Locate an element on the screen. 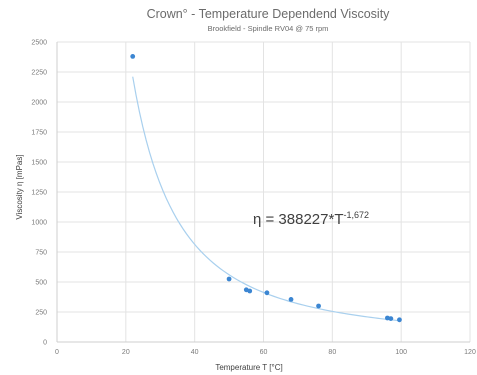 The image size is (477, 375). y-axis-label: Viscosity η [mPas] is located at coordinates (19, 186).